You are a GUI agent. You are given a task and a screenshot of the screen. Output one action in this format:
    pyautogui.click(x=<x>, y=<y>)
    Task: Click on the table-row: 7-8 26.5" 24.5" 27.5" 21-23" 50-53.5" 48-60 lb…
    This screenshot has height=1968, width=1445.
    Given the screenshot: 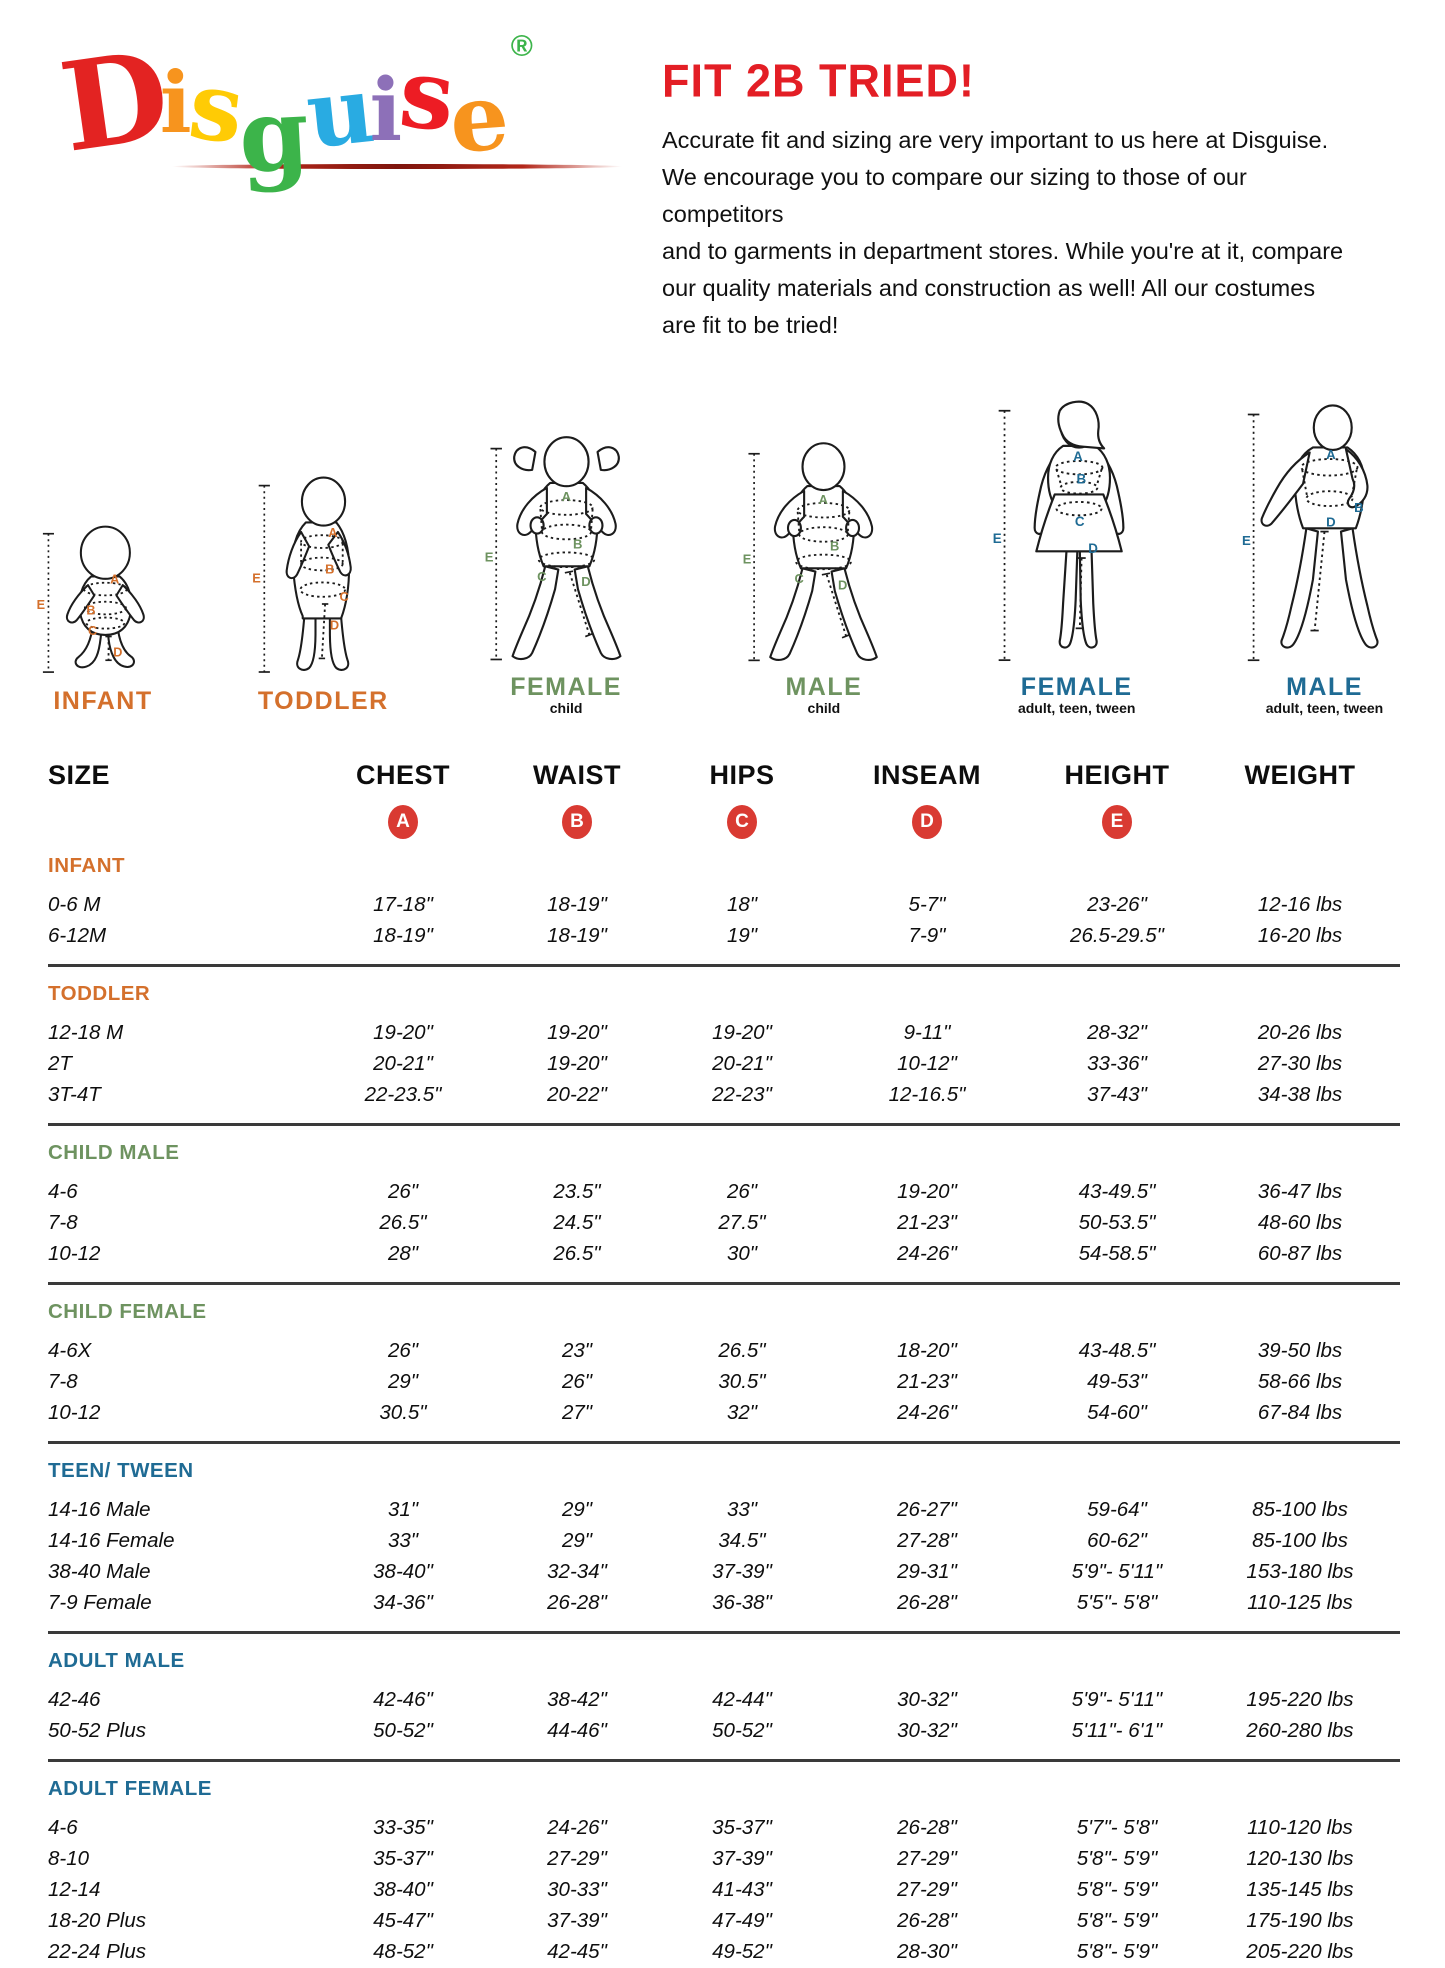 What is the action you would take?
    pyautogui.click(x=724, y=1222)
    